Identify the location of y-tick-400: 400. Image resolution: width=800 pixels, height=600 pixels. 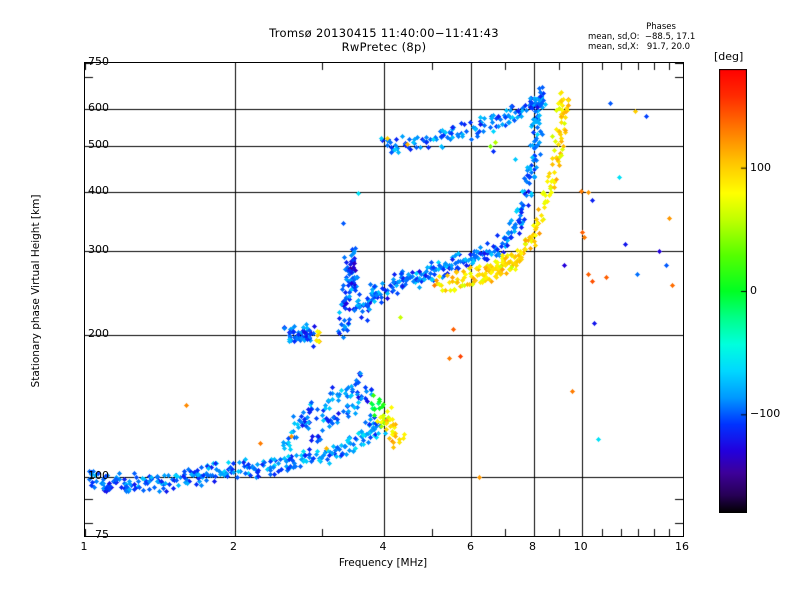
(98, 191).